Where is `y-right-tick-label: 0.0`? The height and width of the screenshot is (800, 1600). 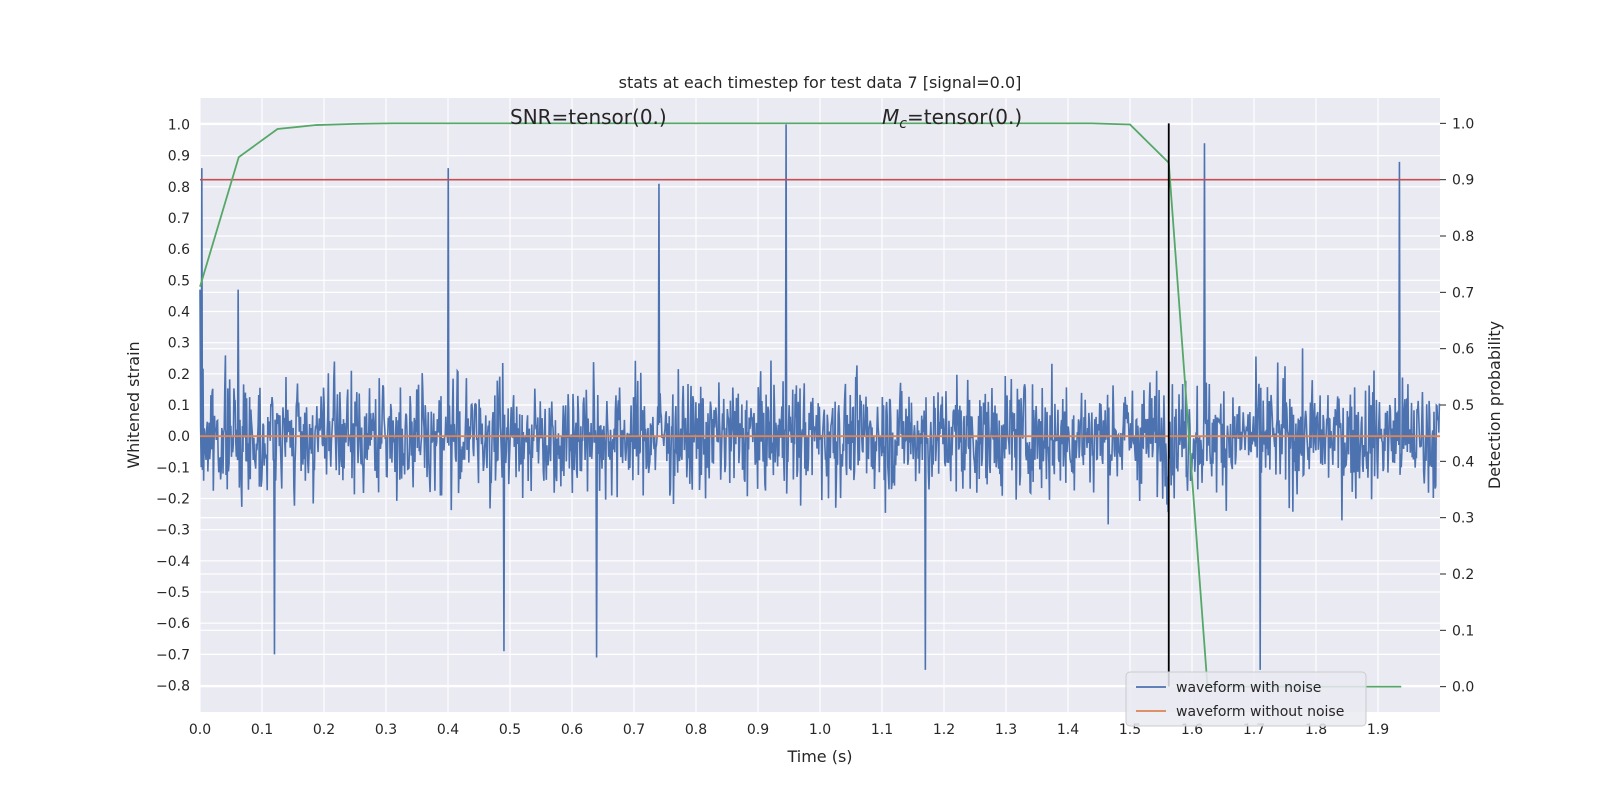
y-right-tick-label: 0.0 is located at coordinates (1463, 688).